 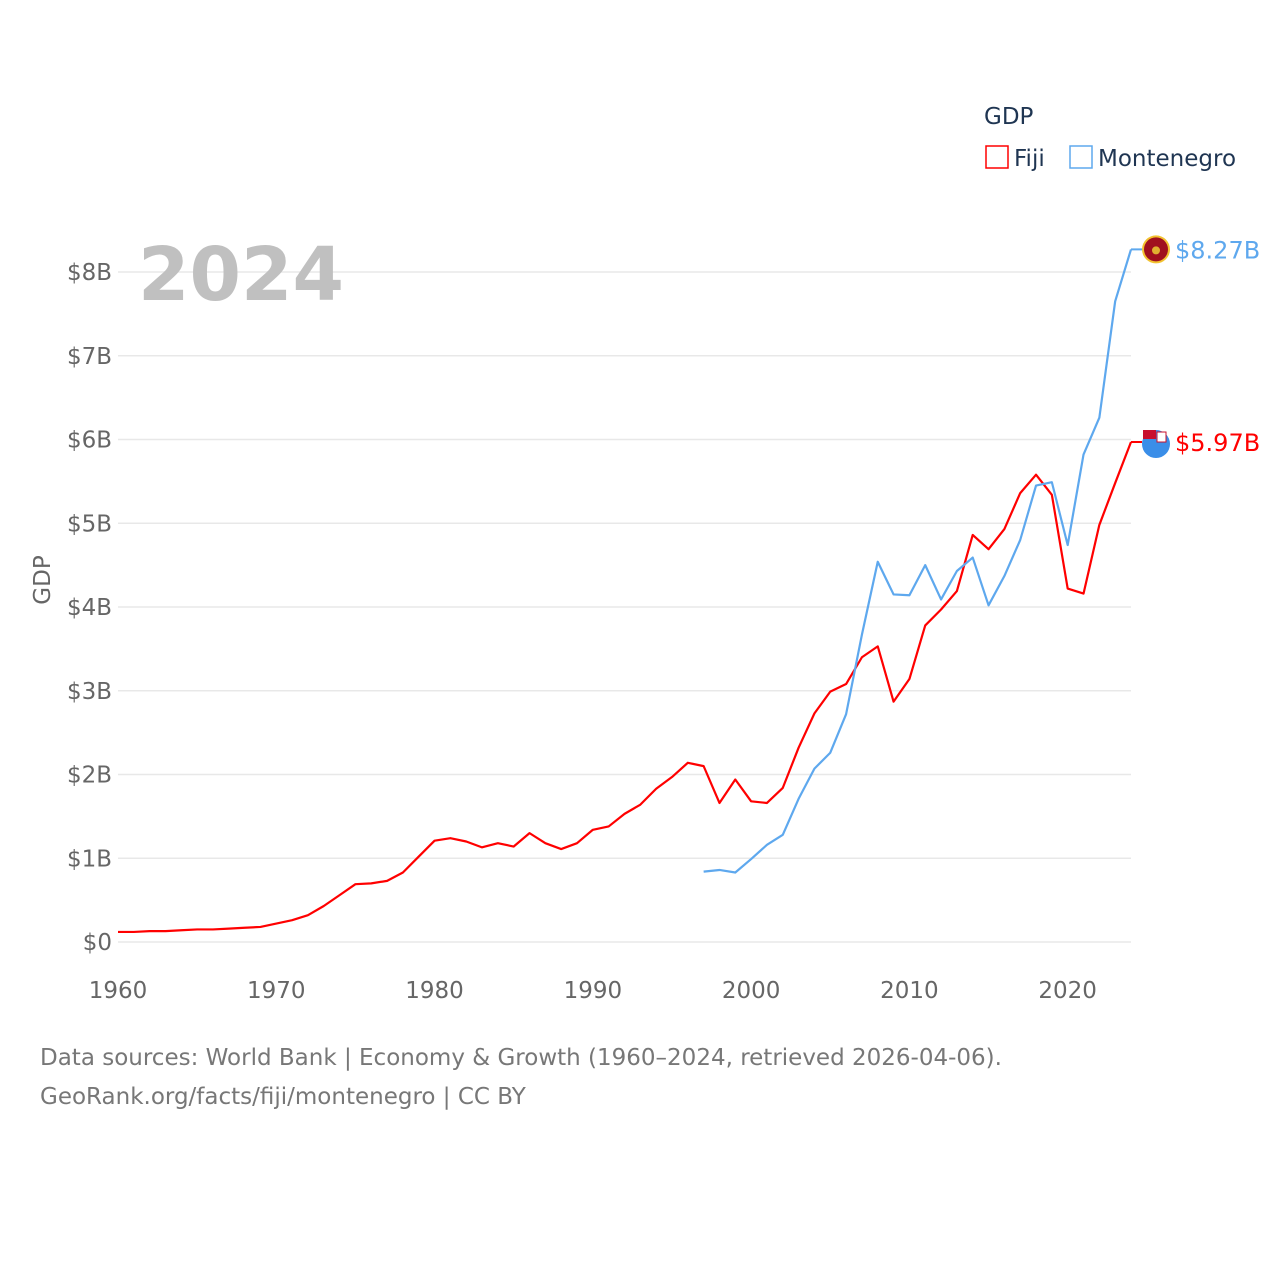 What do you see at coordinates (909, 991) in the screenshot?
I see `x-tick-label: 2010` at bounding box center [909, 991].